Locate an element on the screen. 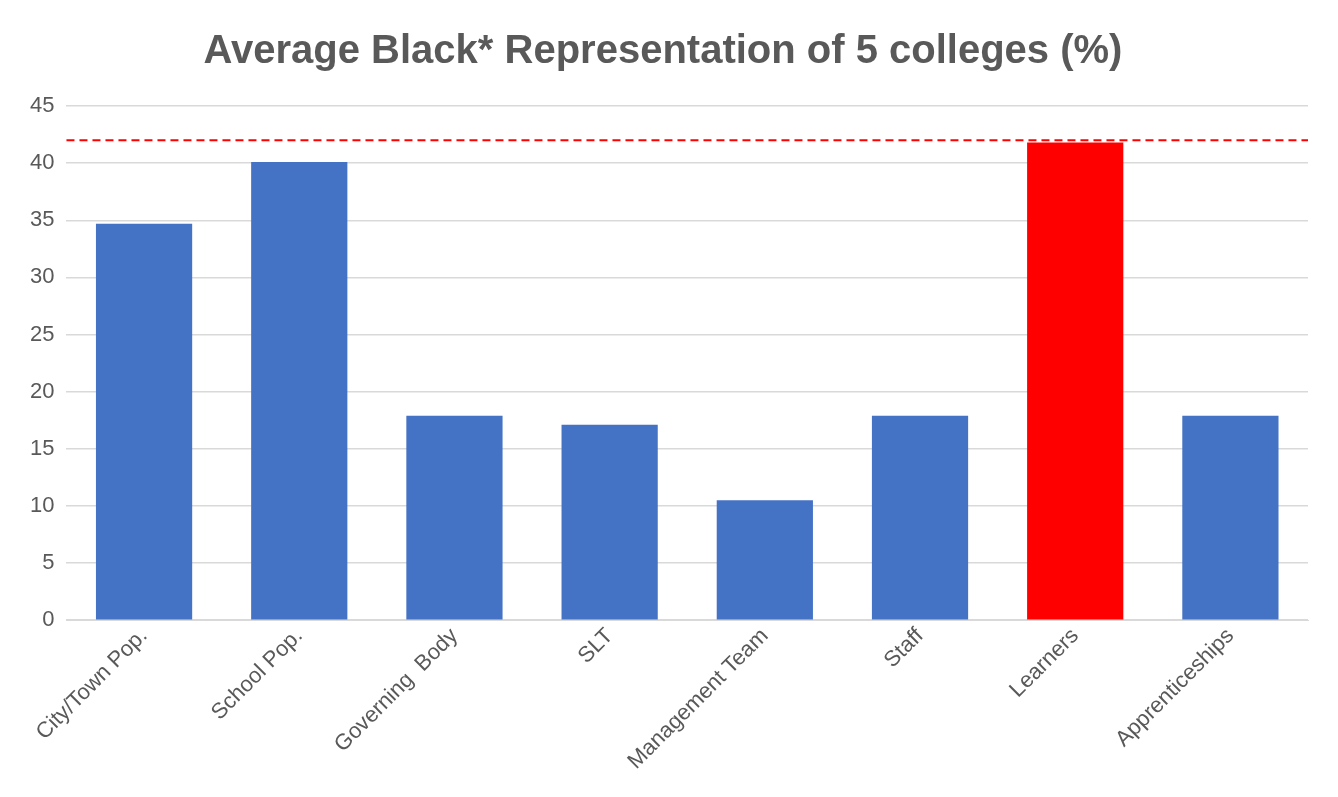  y-tick-label: 25 is located at coordinates (42, 333).